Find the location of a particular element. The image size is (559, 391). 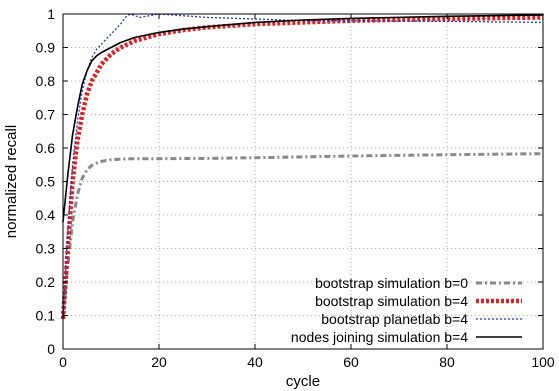

x-tick-label: 60 is located at coordinates (351, 362).